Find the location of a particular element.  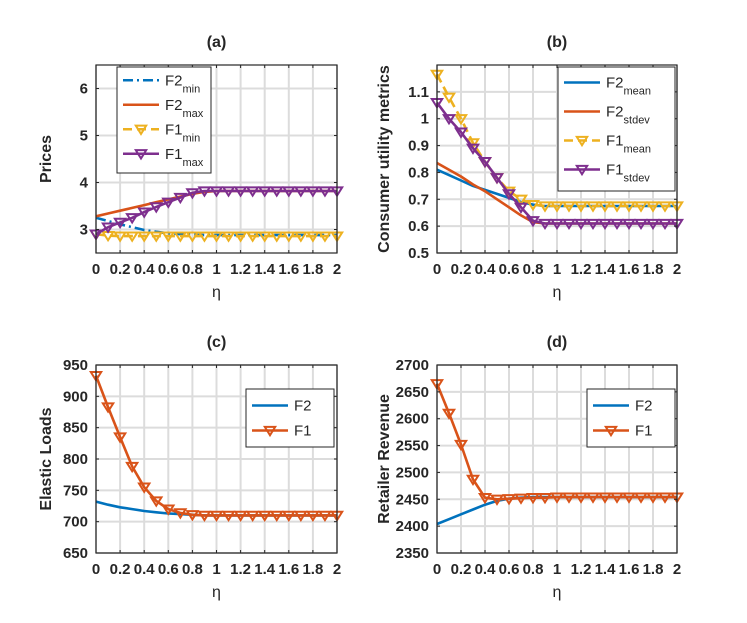

x-tick-label: 0.4 is located at coordinates (486, 569).